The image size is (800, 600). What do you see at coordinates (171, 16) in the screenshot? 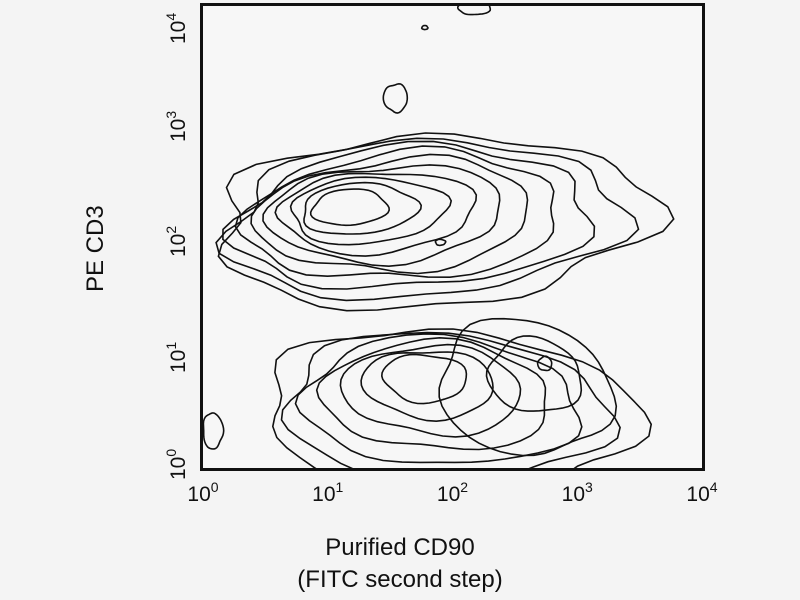
I see `y-tick-exponent: 4` at bounding box center [171, 16].